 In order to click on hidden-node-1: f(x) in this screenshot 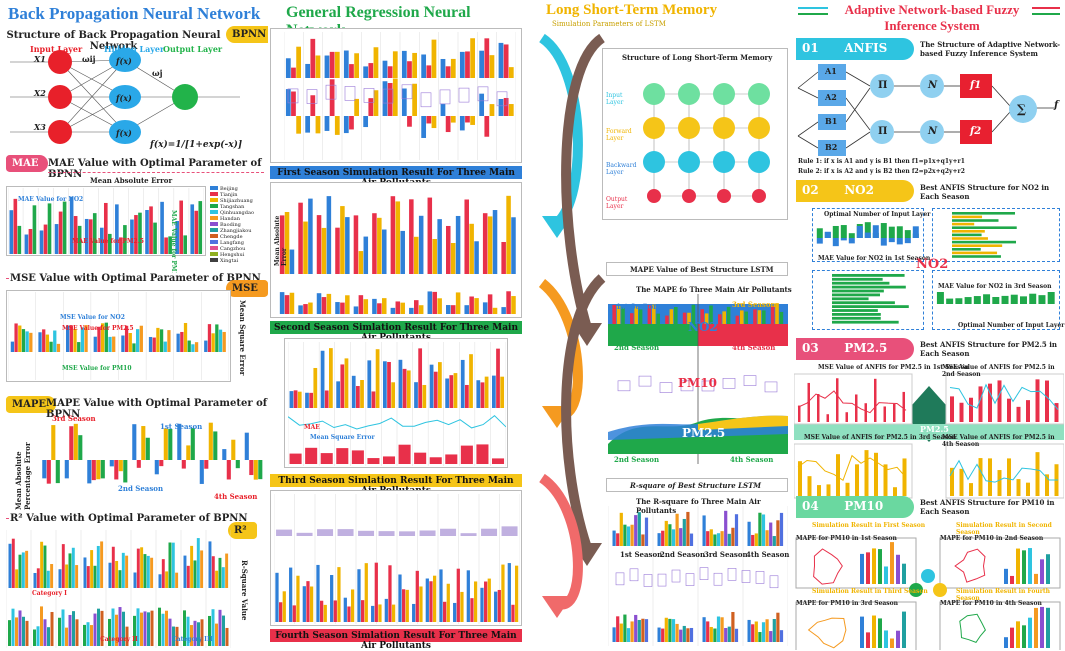, I will do `click(124, 61)`.